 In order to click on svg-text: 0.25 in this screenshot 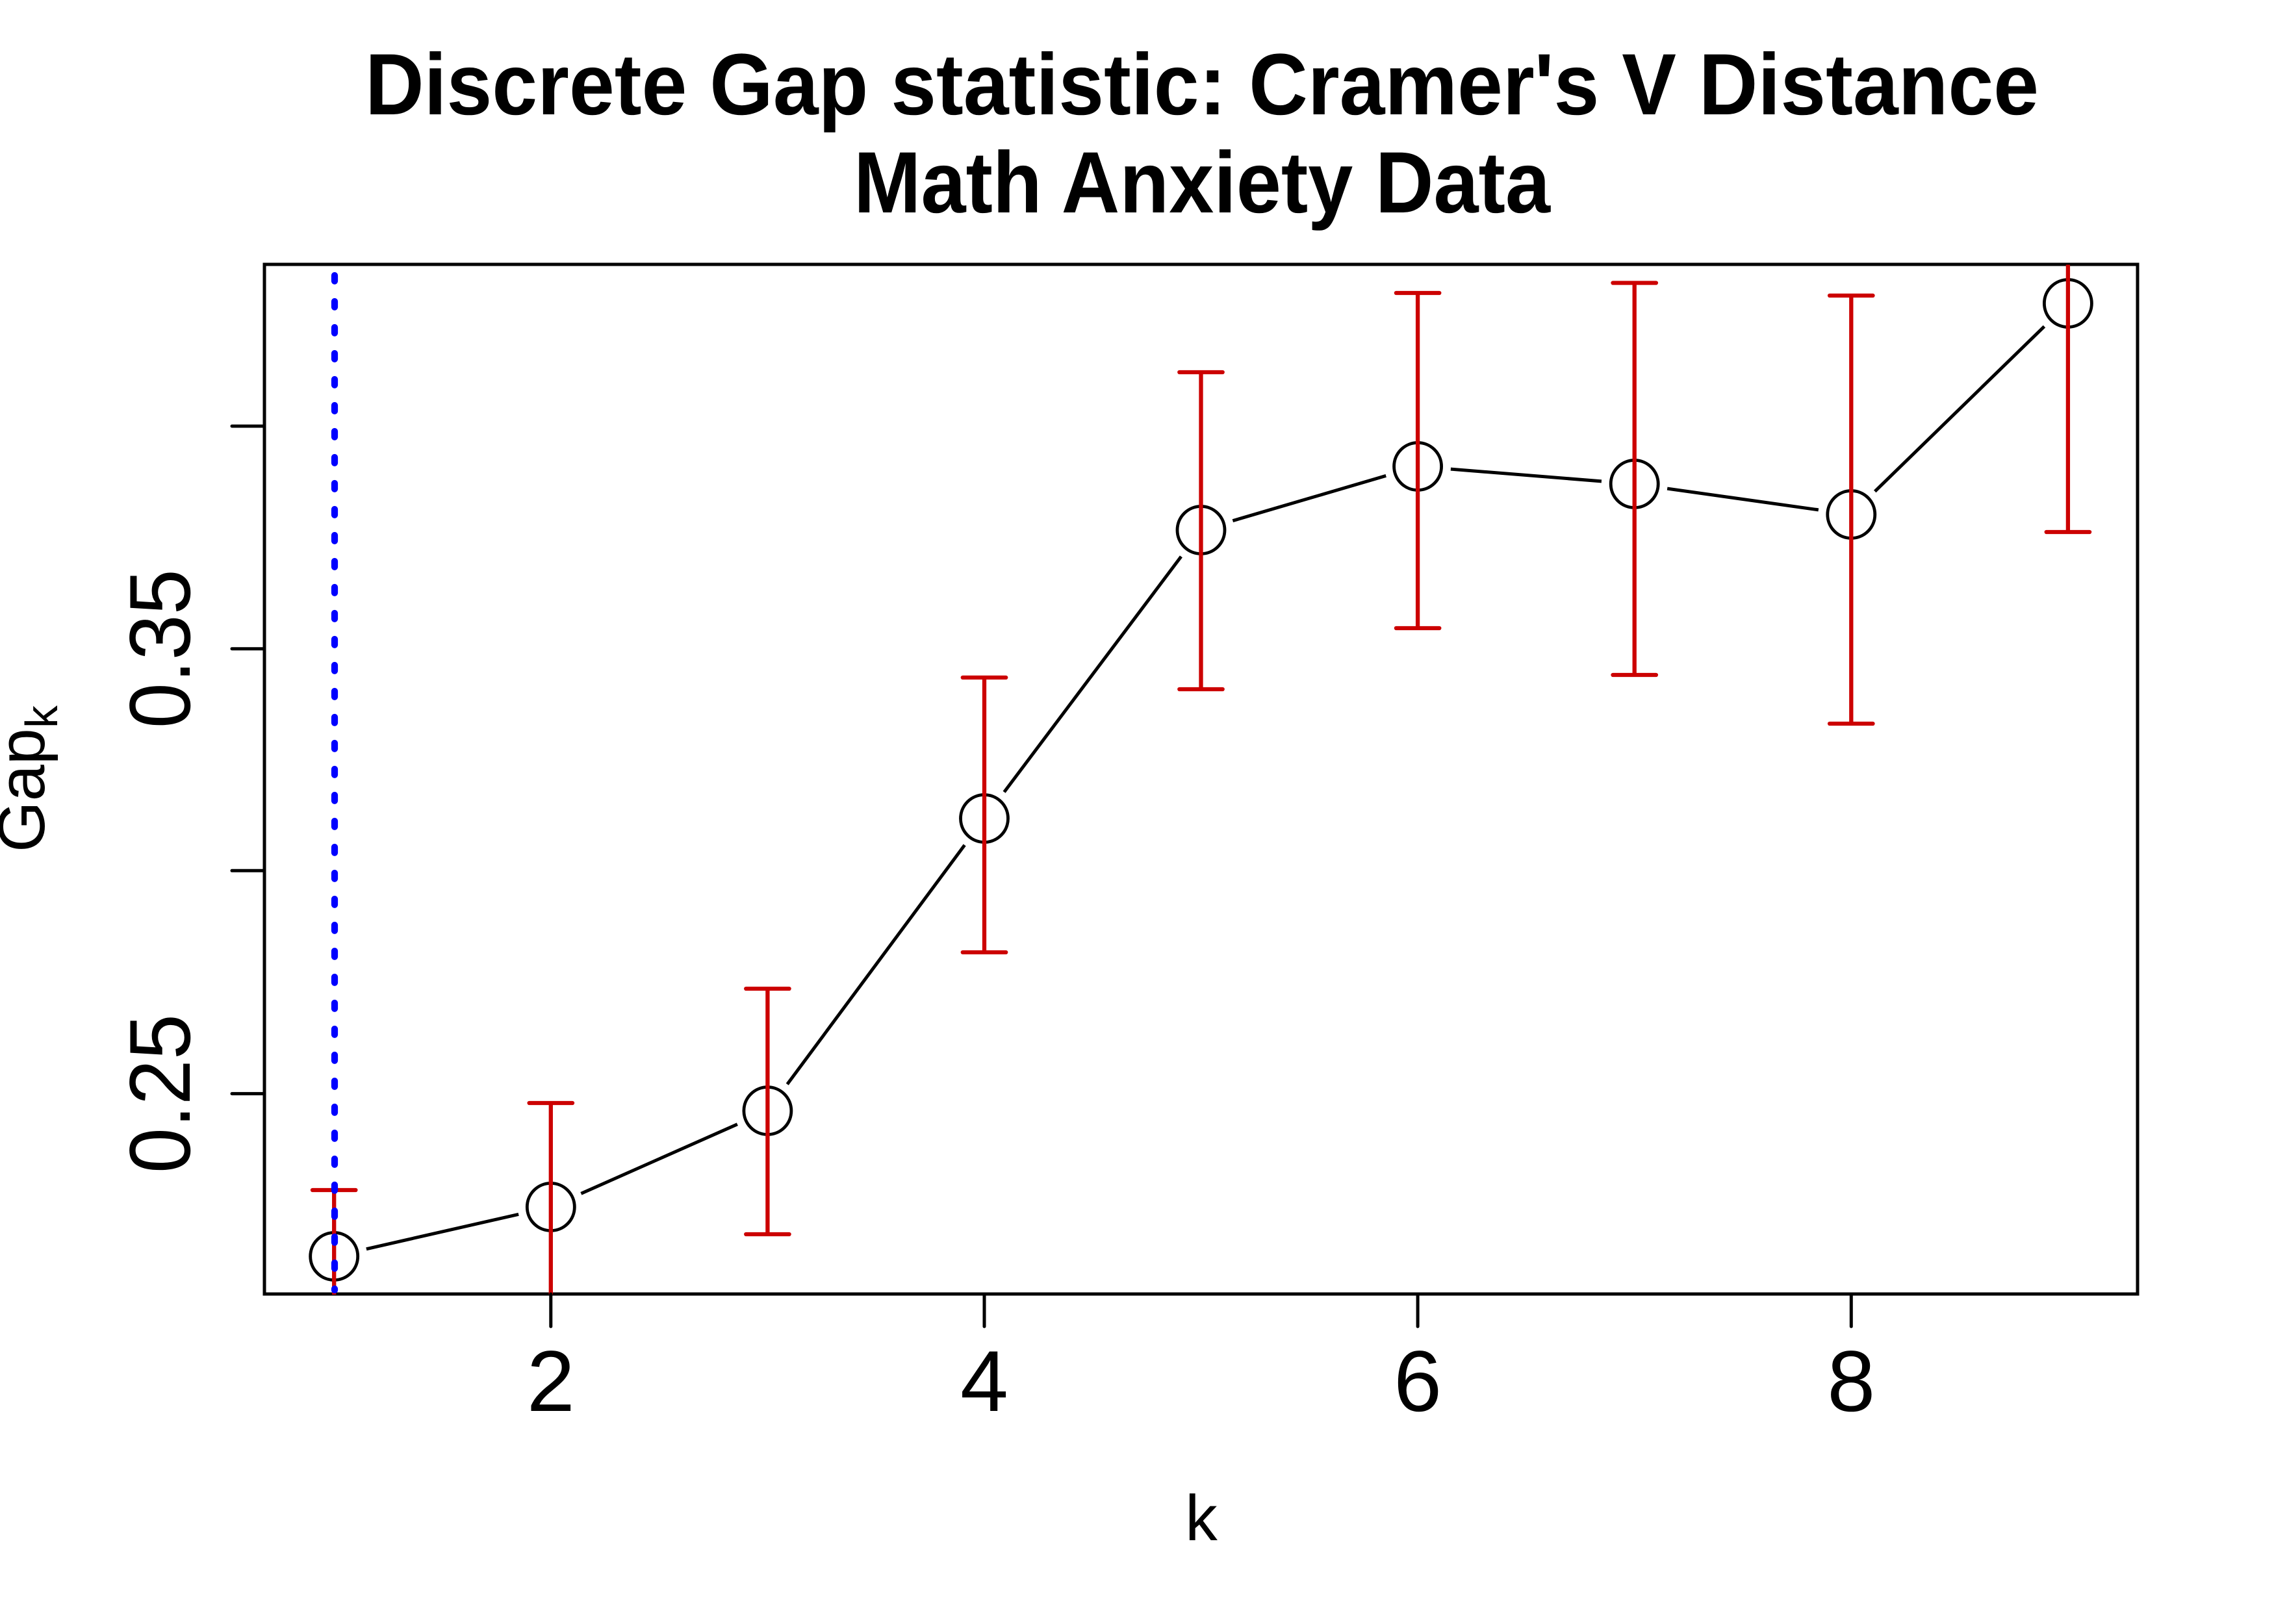, I will do `click(160, 1093)`.